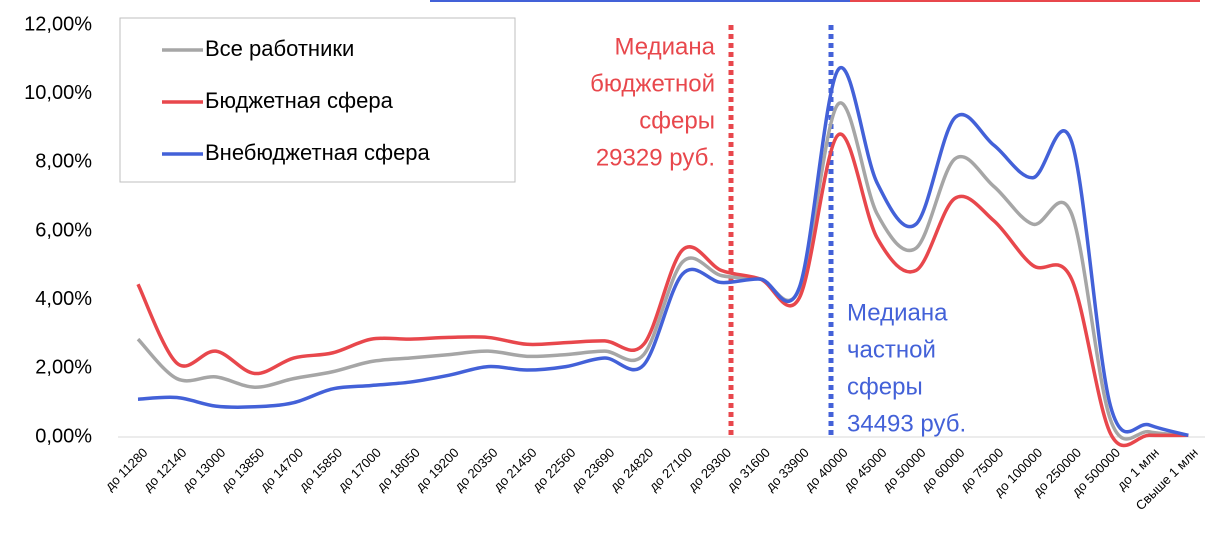 The height and width of the screenshot is (540, 1213). What do you see at coordinates (891, 349) in the screenshot?
I see `annotation: частной` at bounding box center [891, 349].